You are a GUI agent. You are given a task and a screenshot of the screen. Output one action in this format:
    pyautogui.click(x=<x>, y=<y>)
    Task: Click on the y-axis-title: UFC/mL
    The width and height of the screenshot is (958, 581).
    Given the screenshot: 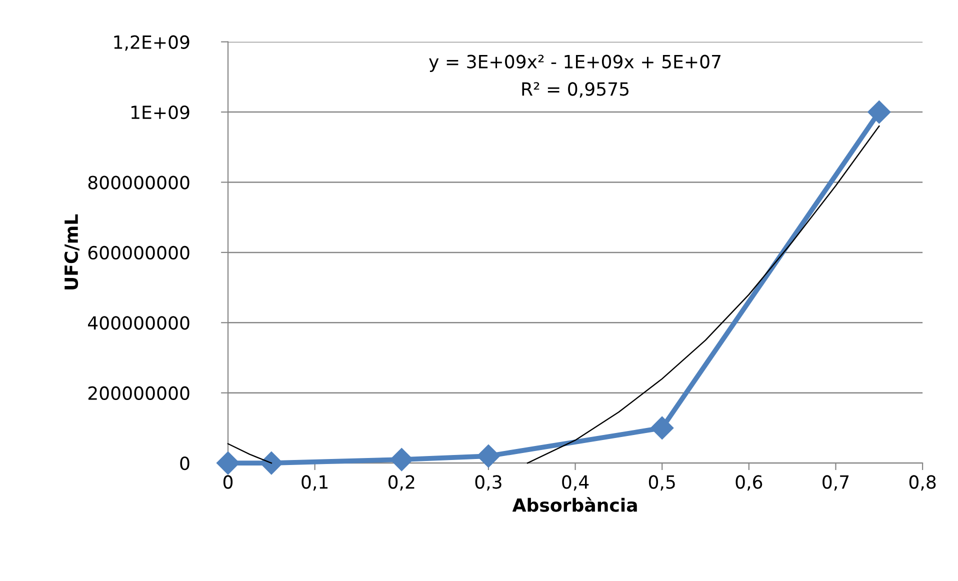 What is the action you would take?
    pyautogui.click(x=72, y=252)
    